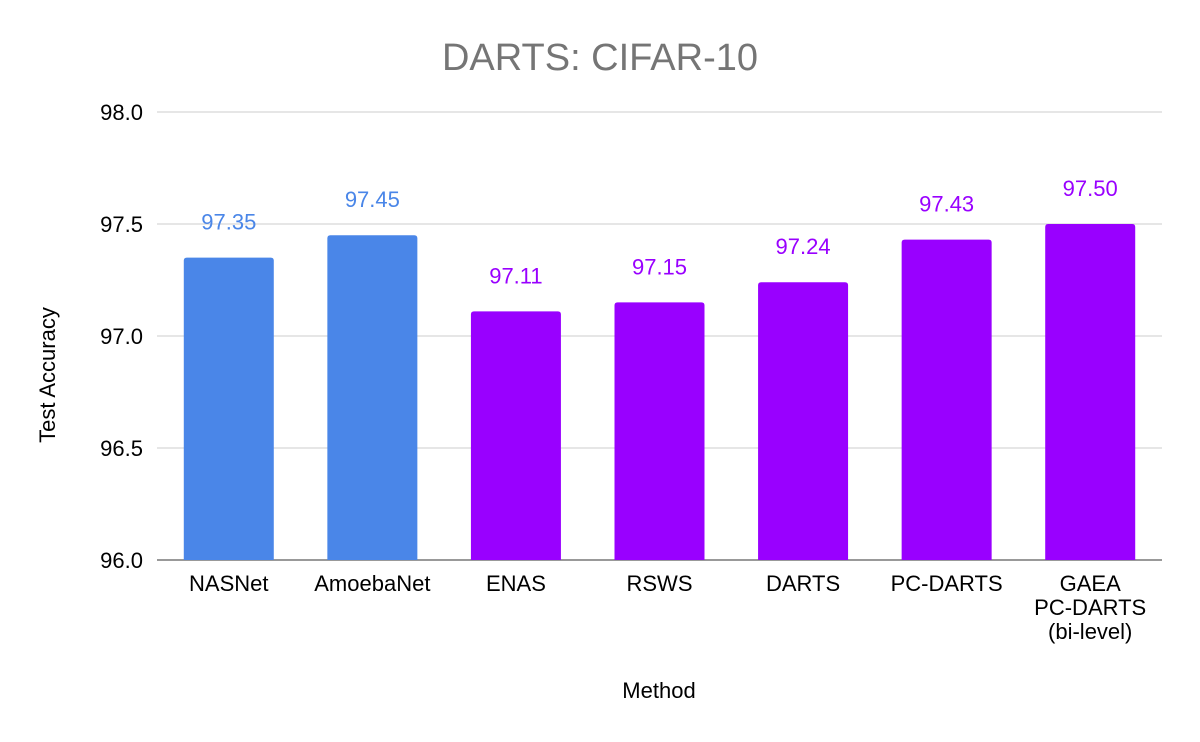 The height and width of the screenshot is (742, 1200). Describe the element at coordinates (121, 448) in the screenshot. I see `y-tick-label: 96.5` at that location.